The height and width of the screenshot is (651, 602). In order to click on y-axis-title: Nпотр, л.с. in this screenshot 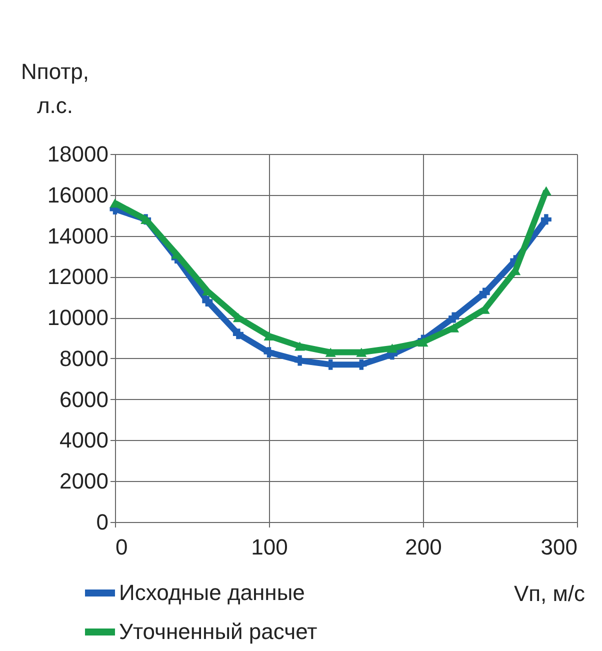, I will do `click(55, 88)`.